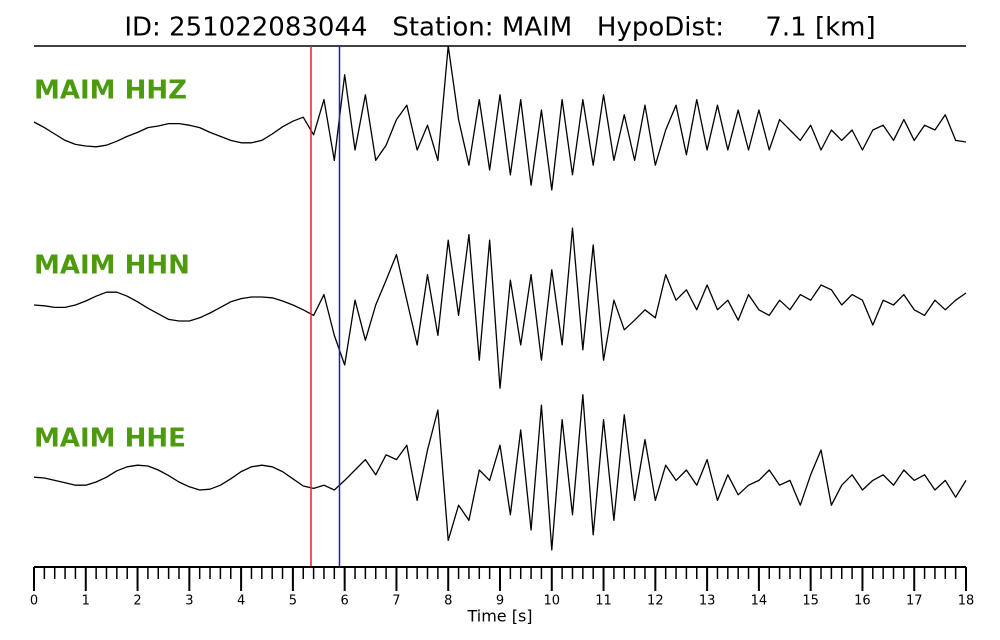  What do you see at coordinates (112, 266) in the screenshot?
I see `trace-label: MAIM HHN` at bounding box center [112, 266].